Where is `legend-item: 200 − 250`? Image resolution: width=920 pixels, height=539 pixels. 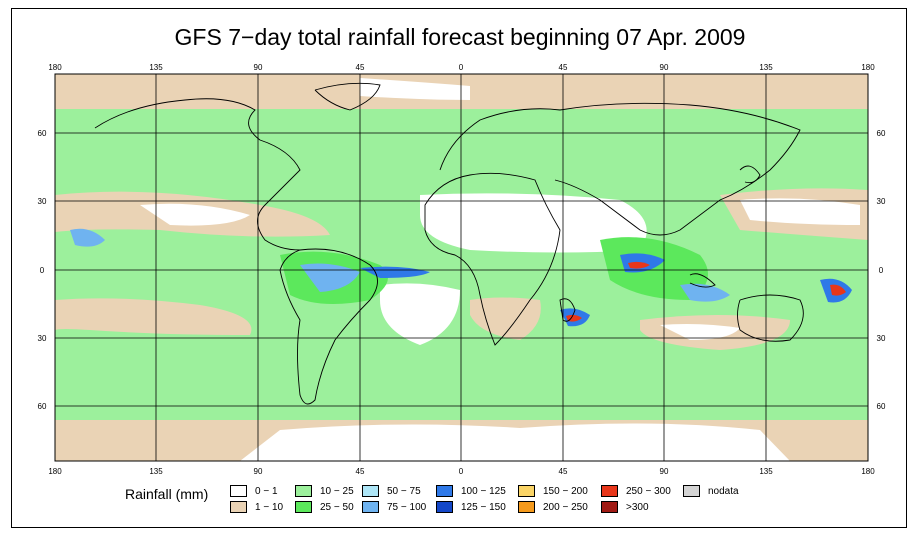 legend-item: 200 − 250 is located at coordinates (553, 507).